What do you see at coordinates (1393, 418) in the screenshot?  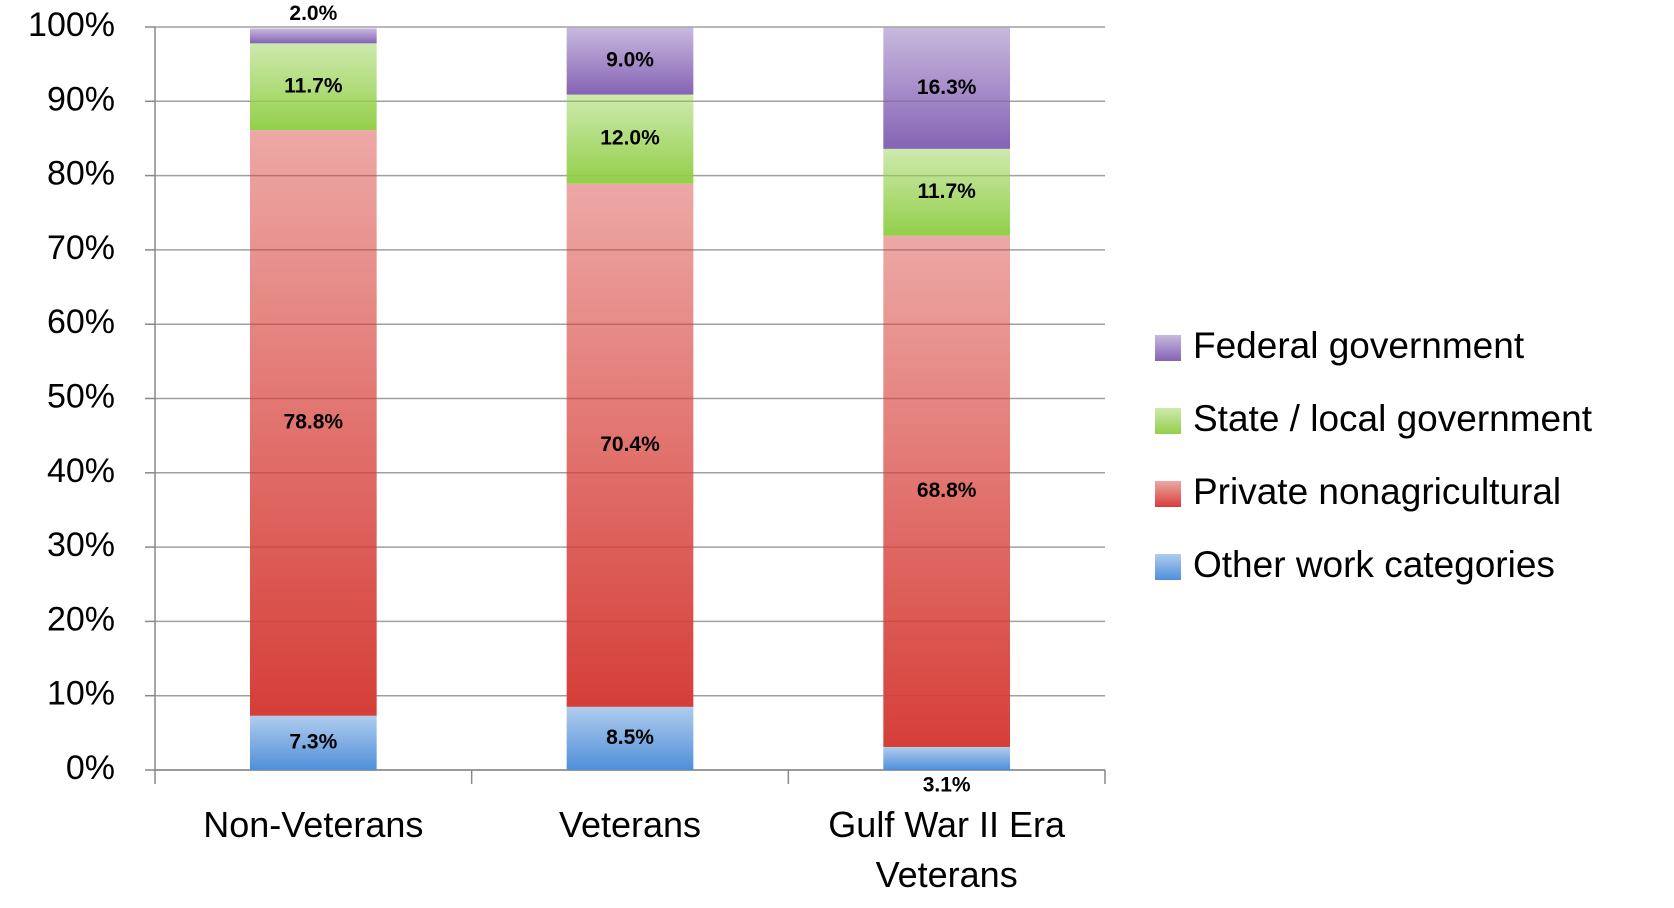 I see `legend-label: State / local government` at bounding box center [1393, 418].